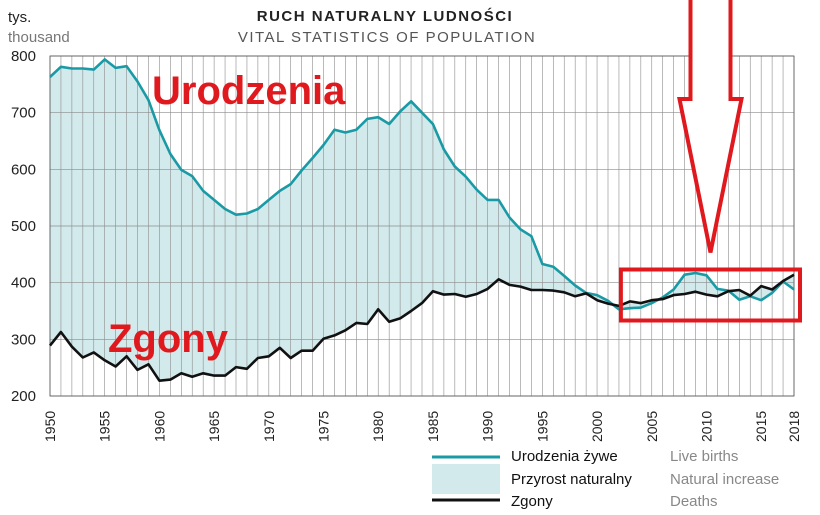  Describe the element at coordinates (724, 479) in the screenshot. I see `legend-label-natural-increase-en: Natural increase` at that location.